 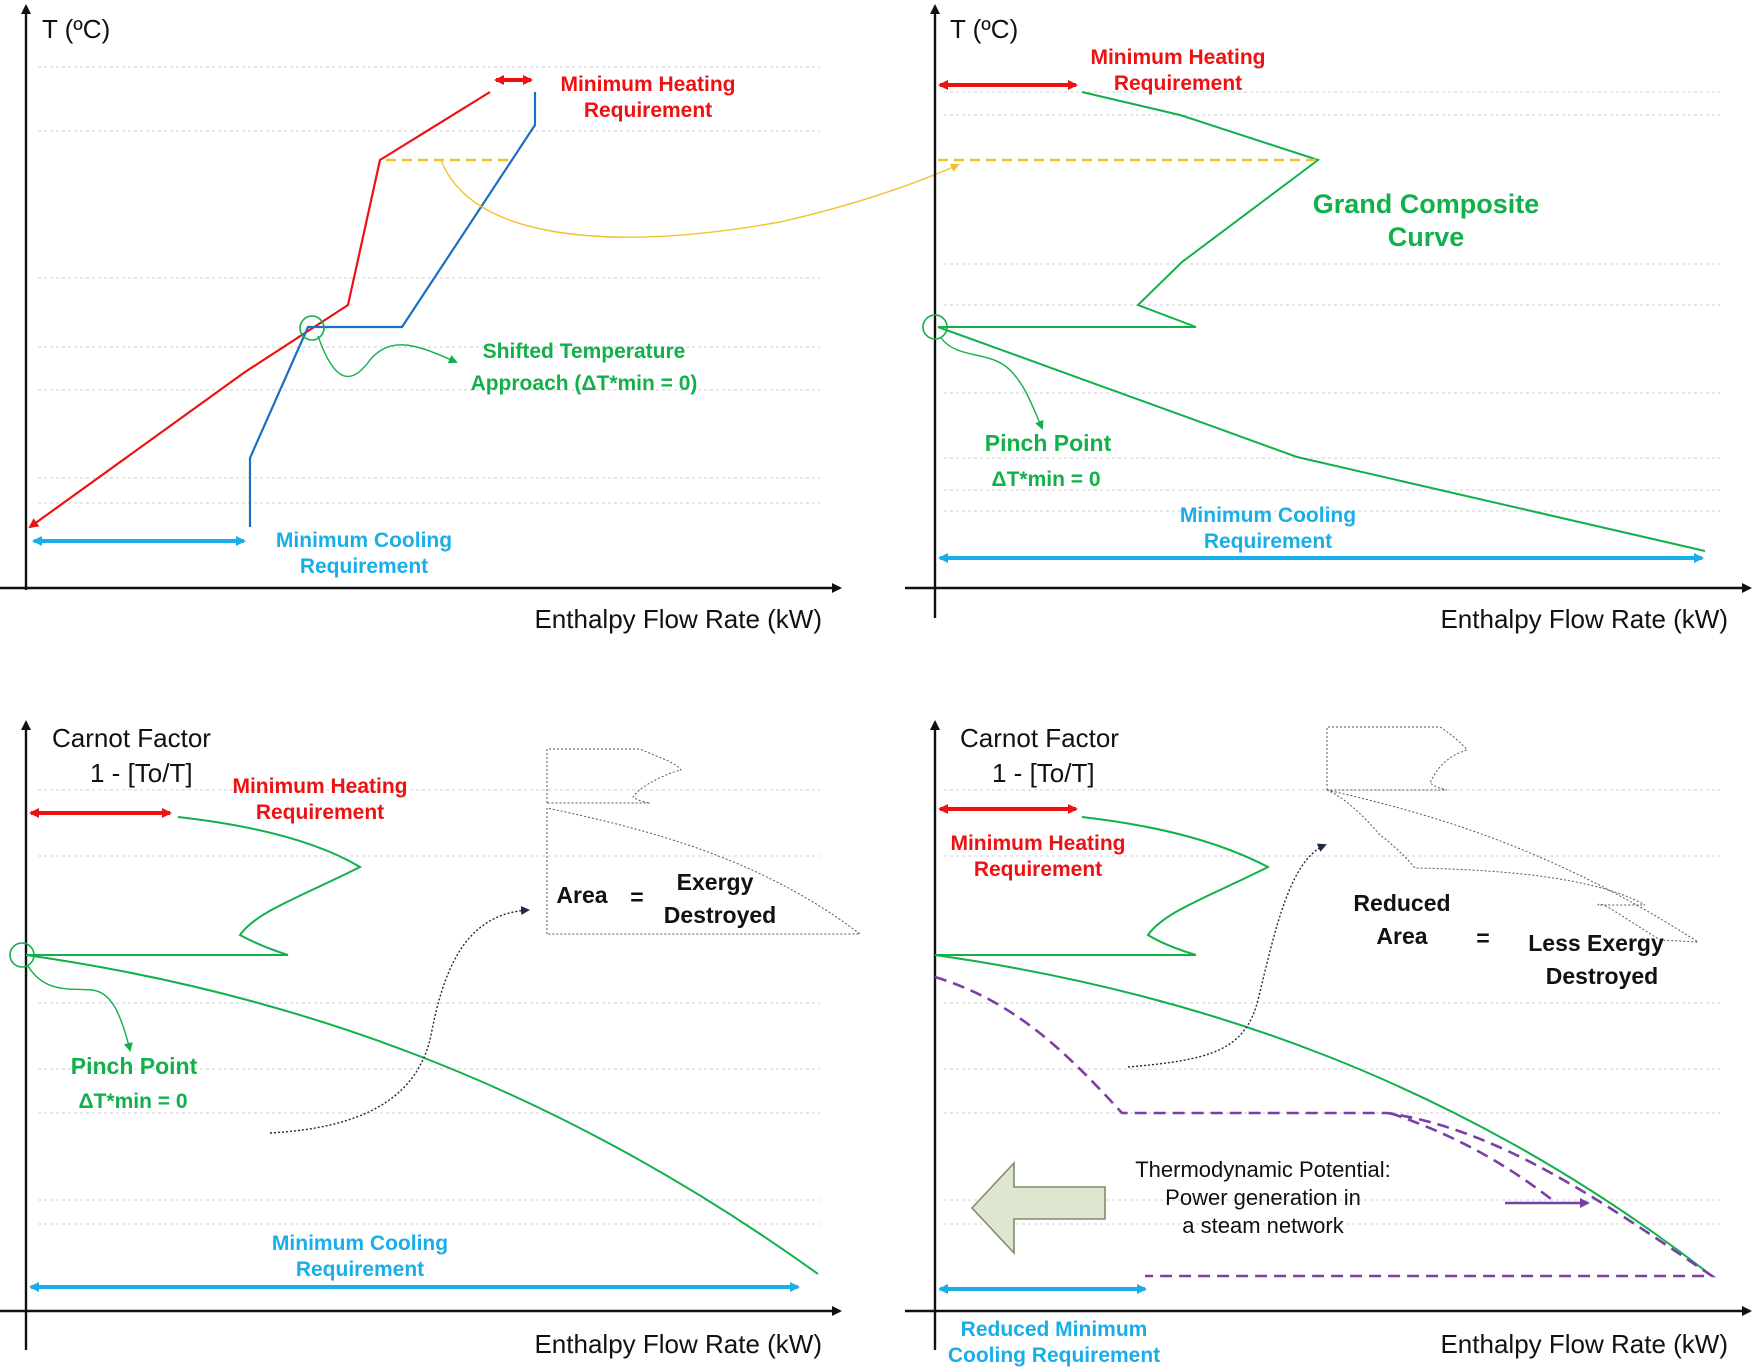 What do you see at coordinates (1596, 943) in the screenshot?
I see `less-exergy-label-line1: Less Exergy` at bounding box center [1596, 943].